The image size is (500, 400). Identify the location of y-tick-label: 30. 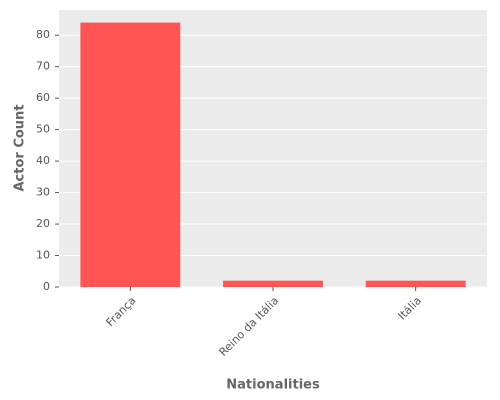
(43, 192).